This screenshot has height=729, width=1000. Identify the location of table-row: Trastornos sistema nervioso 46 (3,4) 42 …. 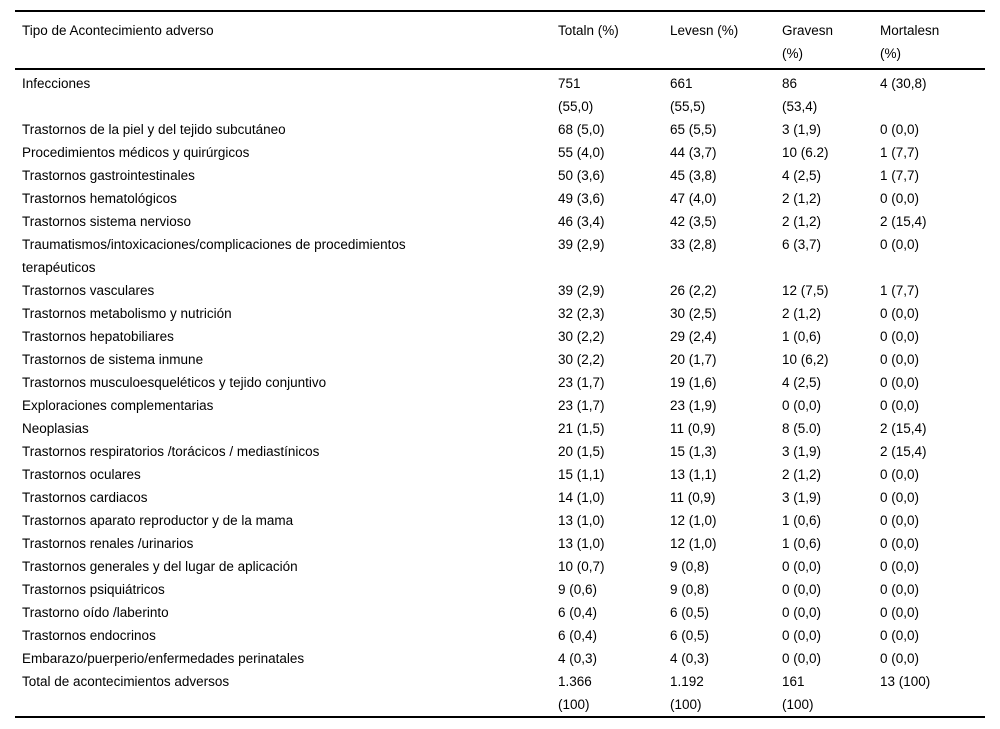
(500, 221).